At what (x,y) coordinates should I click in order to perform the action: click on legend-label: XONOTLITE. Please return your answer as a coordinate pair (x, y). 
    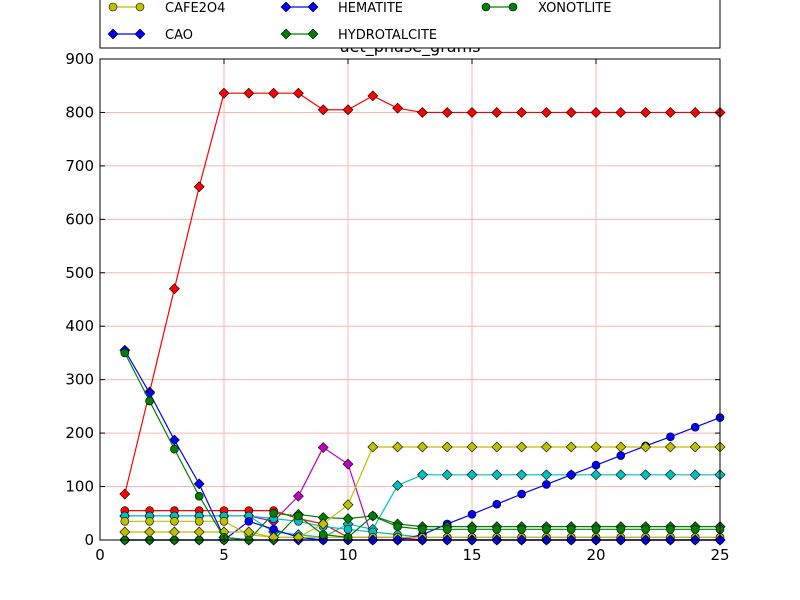
    Looking at the image, I should click on (574, 8).